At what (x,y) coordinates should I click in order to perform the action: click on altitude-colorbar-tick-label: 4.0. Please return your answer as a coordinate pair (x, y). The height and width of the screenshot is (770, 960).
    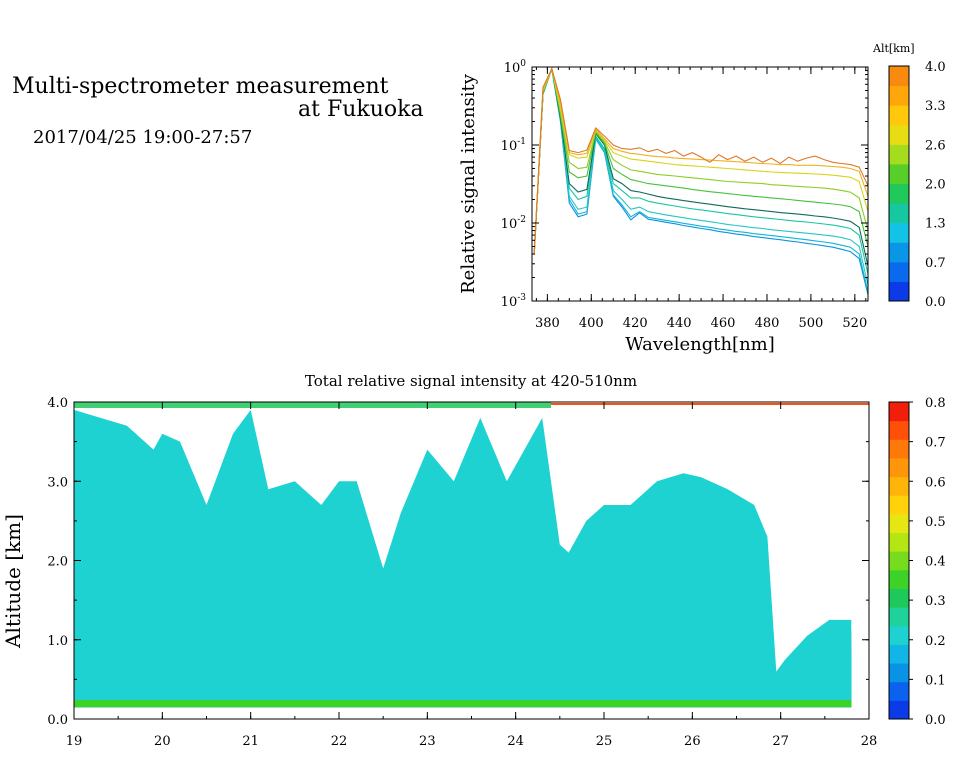
    Looking at the image, I should click on (935, 67).